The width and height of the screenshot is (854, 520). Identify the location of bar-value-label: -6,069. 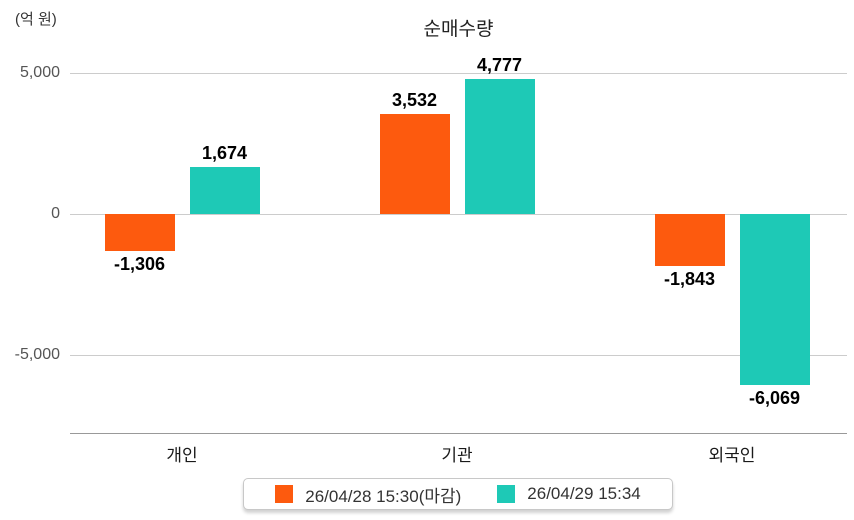
(774, 398).